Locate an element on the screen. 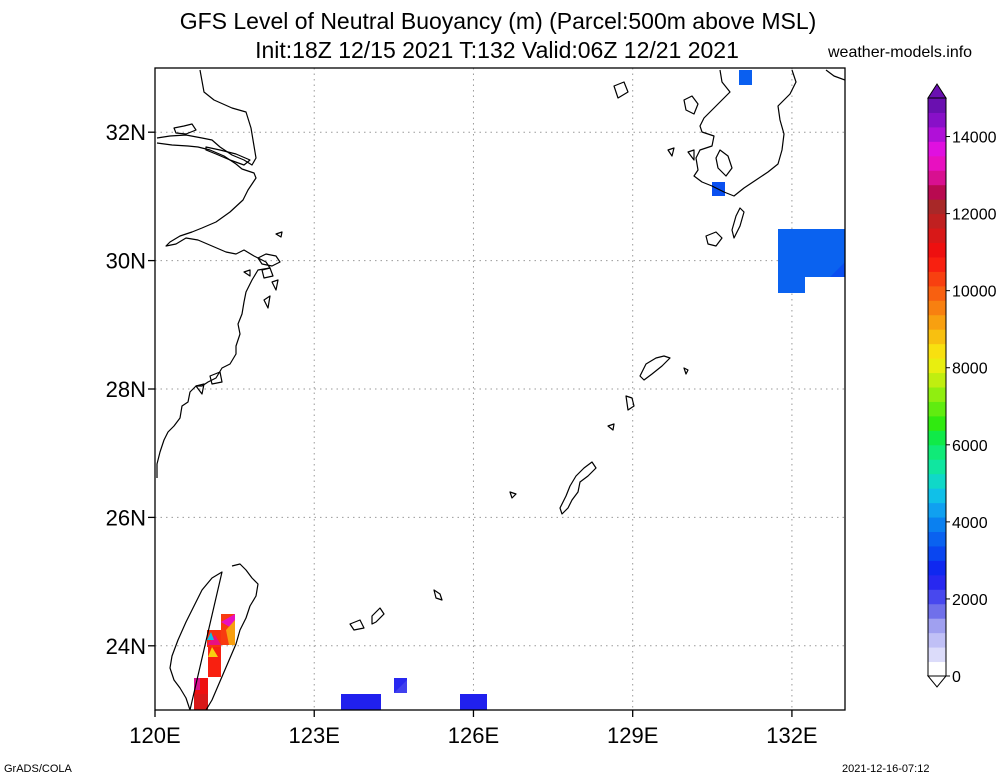 The width and height of the screenshot is (1000, 779). yangtze-estuary is located at coordinates (228, 156).